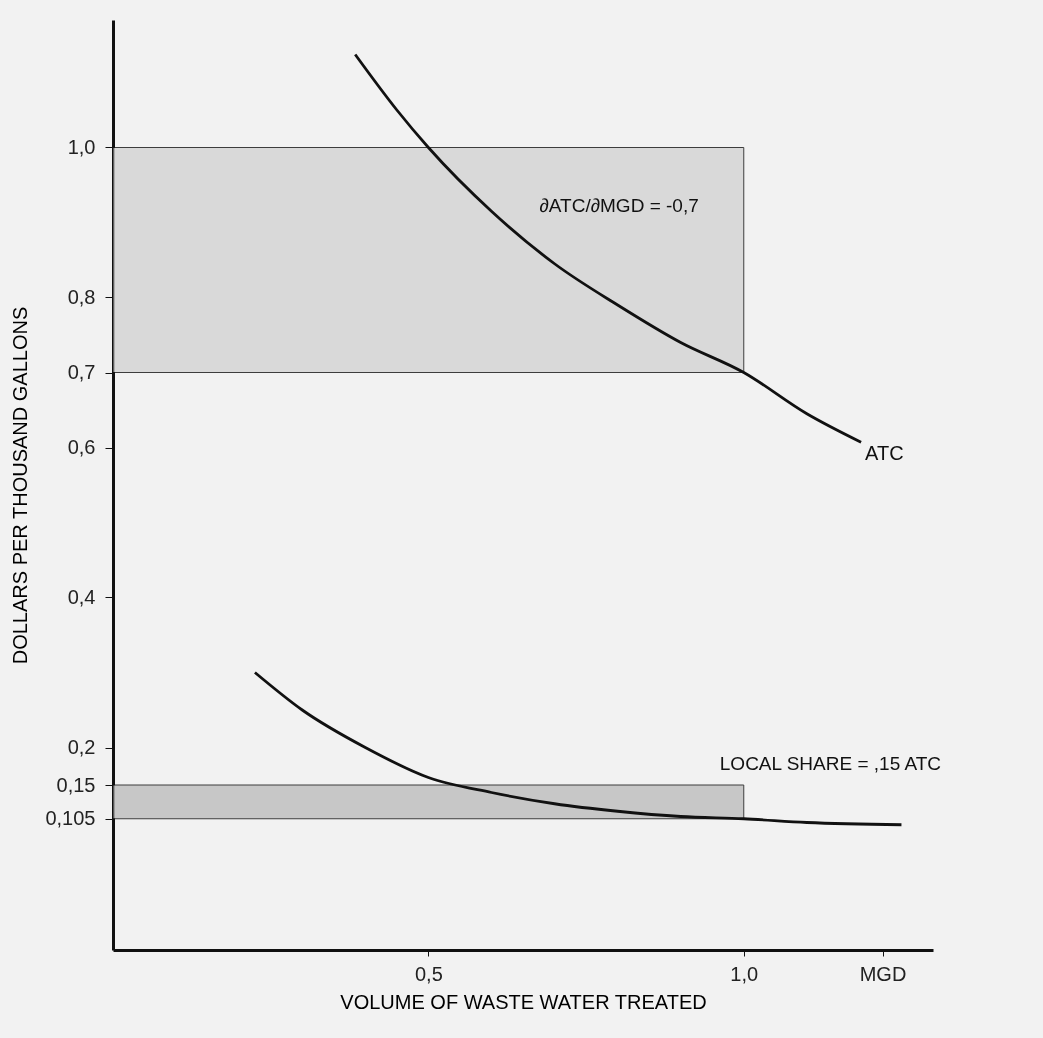 This screenshot has height=1038, width=1043. I want to click on y-tick-label: 0,7, so click(81, 372).